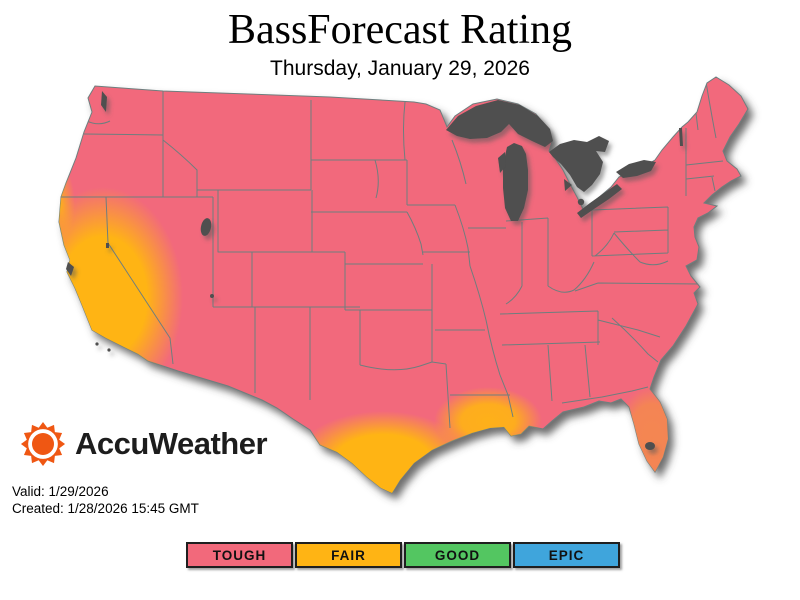  I want to click on fair-zone-florida, so click(652, 438).